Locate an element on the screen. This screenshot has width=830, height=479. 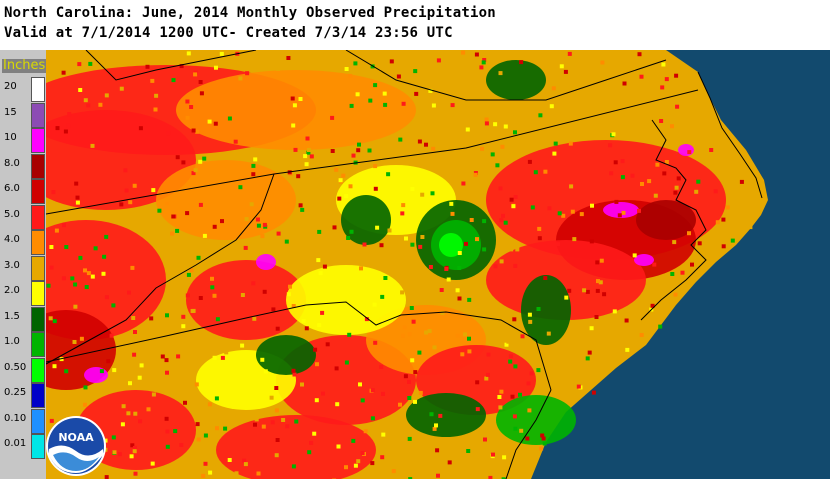
legend-item: 0.25 is located at coordinates (23, 395).